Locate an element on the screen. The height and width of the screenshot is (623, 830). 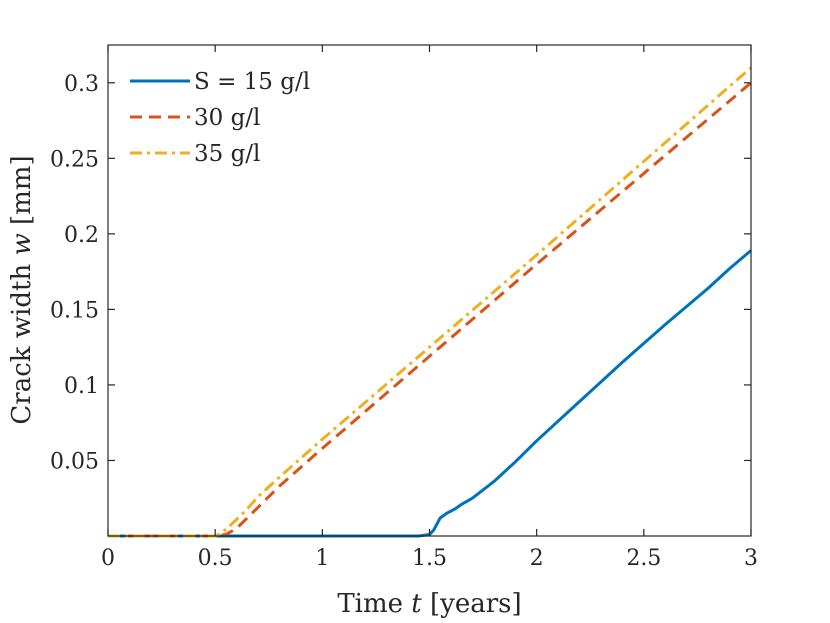
legend: S = 15 g/l 30 g/l 35 g/l is located at coordinates (220, 118).